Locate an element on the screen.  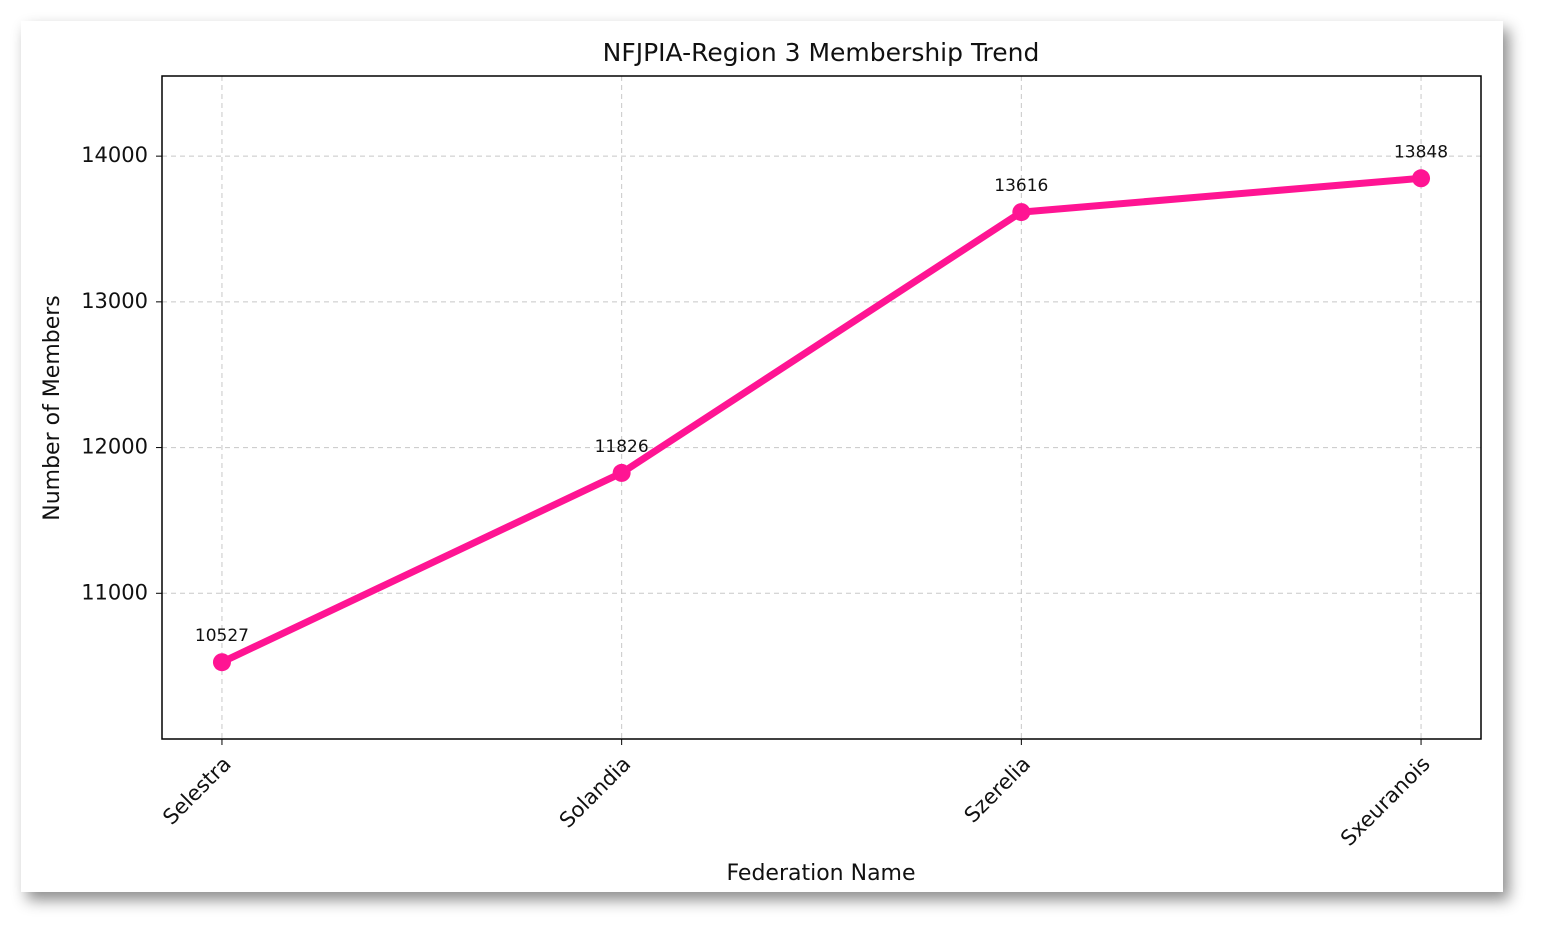
x-axis-label: Federation Name is located at coordinates (820, 873).